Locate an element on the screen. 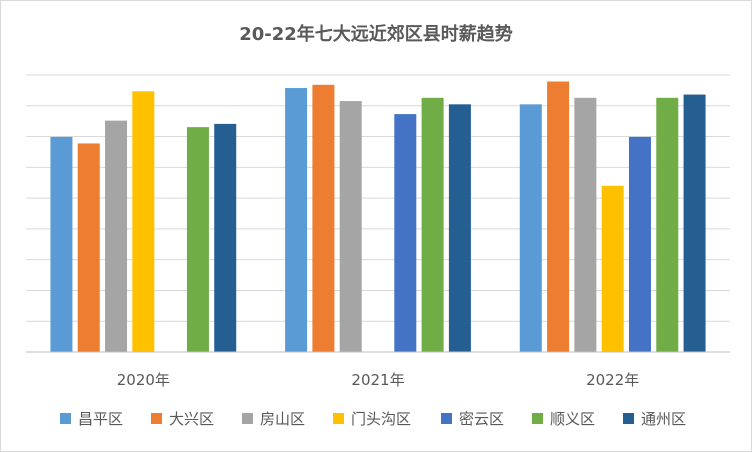 The height and width of the screenshot is (452, 752). legend-label: 昌平区 is located at coordinates (100, 419).